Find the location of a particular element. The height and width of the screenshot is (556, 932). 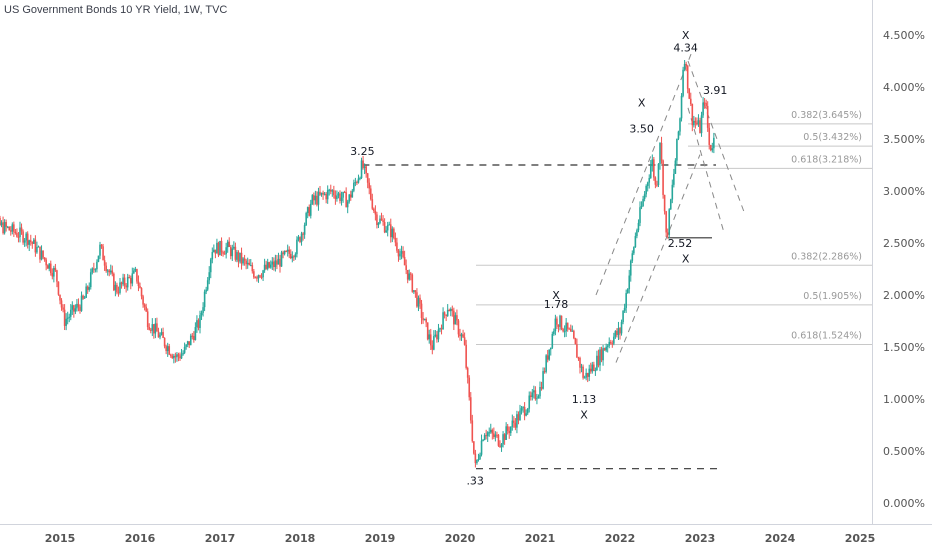

annotation-label: 2.52 is located at coordinates (680, 243).